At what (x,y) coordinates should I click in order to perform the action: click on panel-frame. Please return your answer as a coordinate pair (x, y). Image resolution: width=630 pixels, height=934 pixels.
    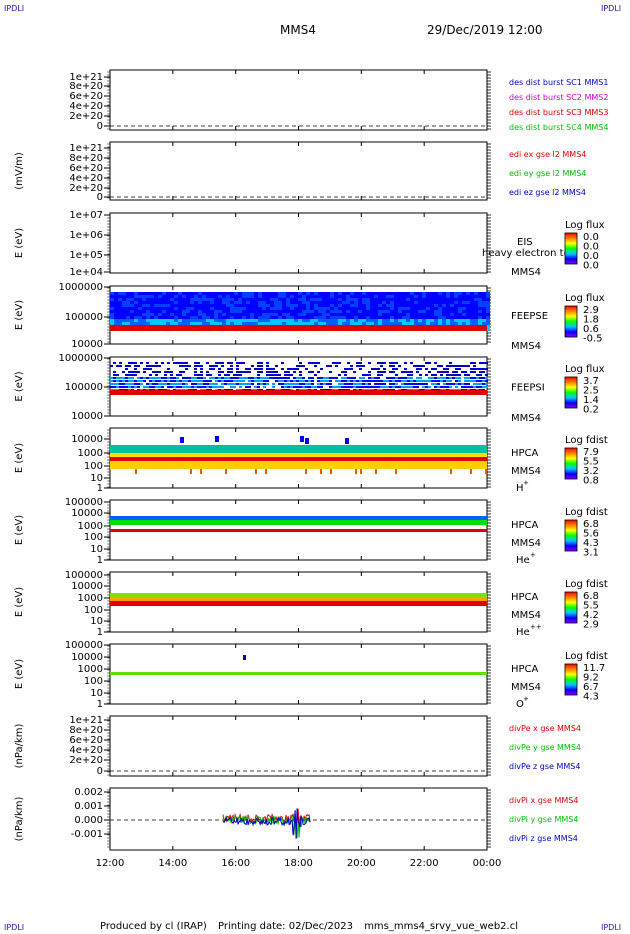
    Looking at the image, I should click on (298, 243).